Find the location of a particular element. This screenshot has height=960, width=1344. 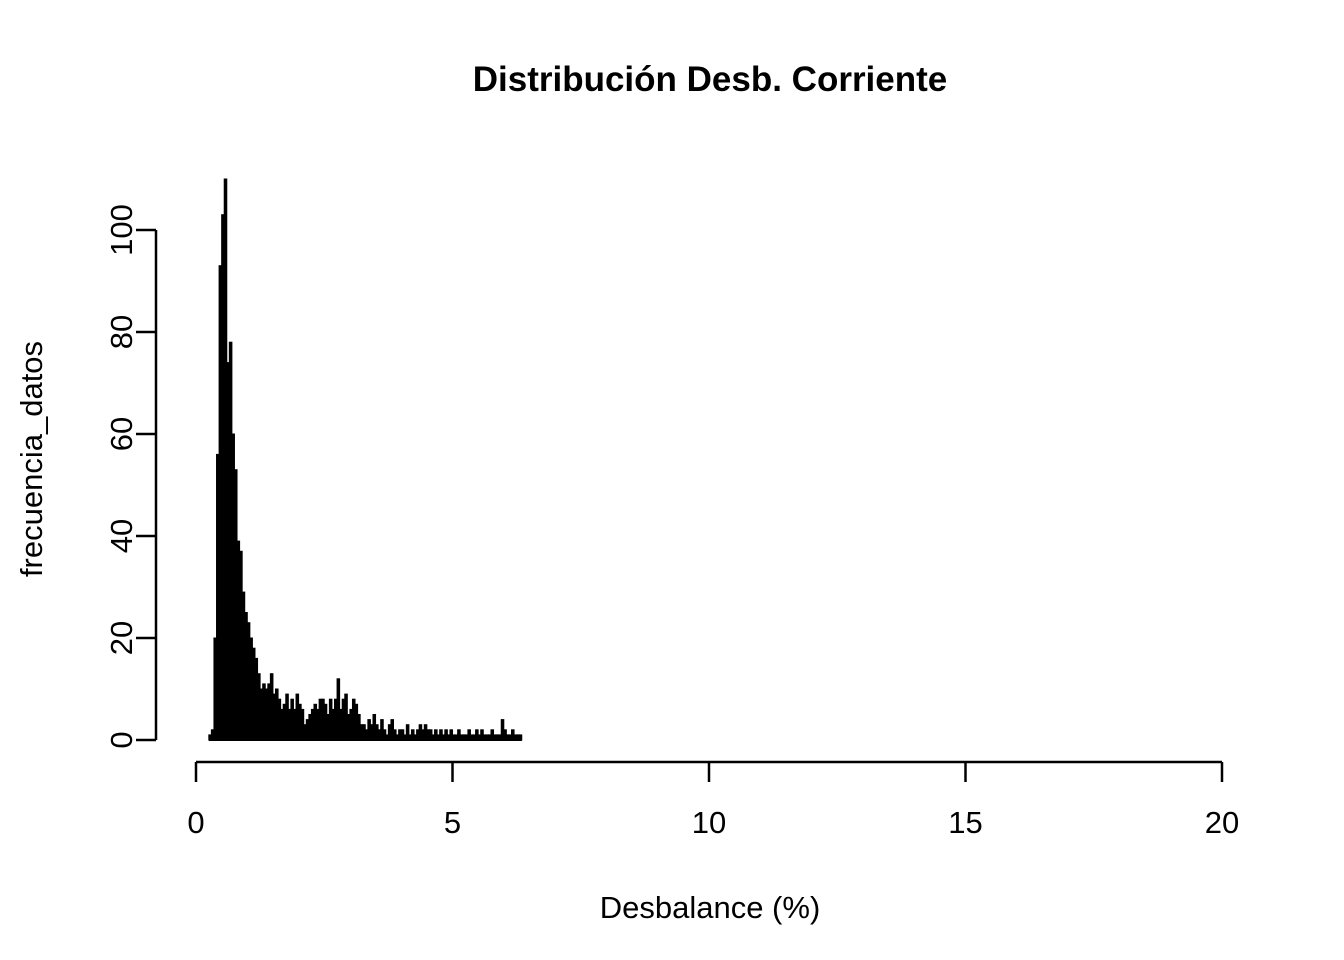

y-tick-label: 0 is located at coordinates (121, 739).